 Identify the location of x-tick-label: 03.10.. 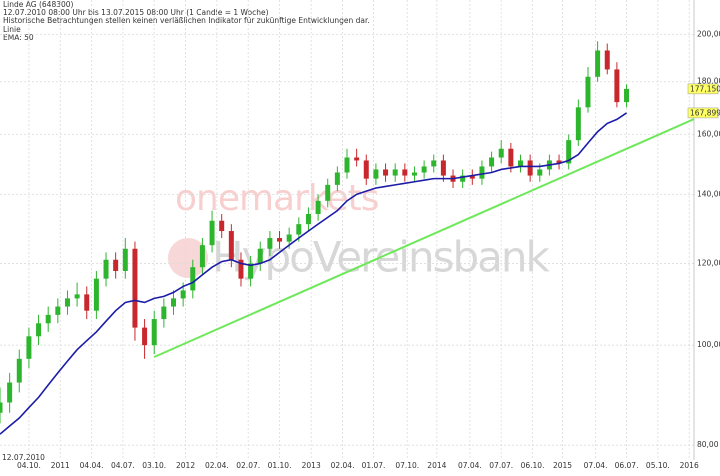
(154, 465).